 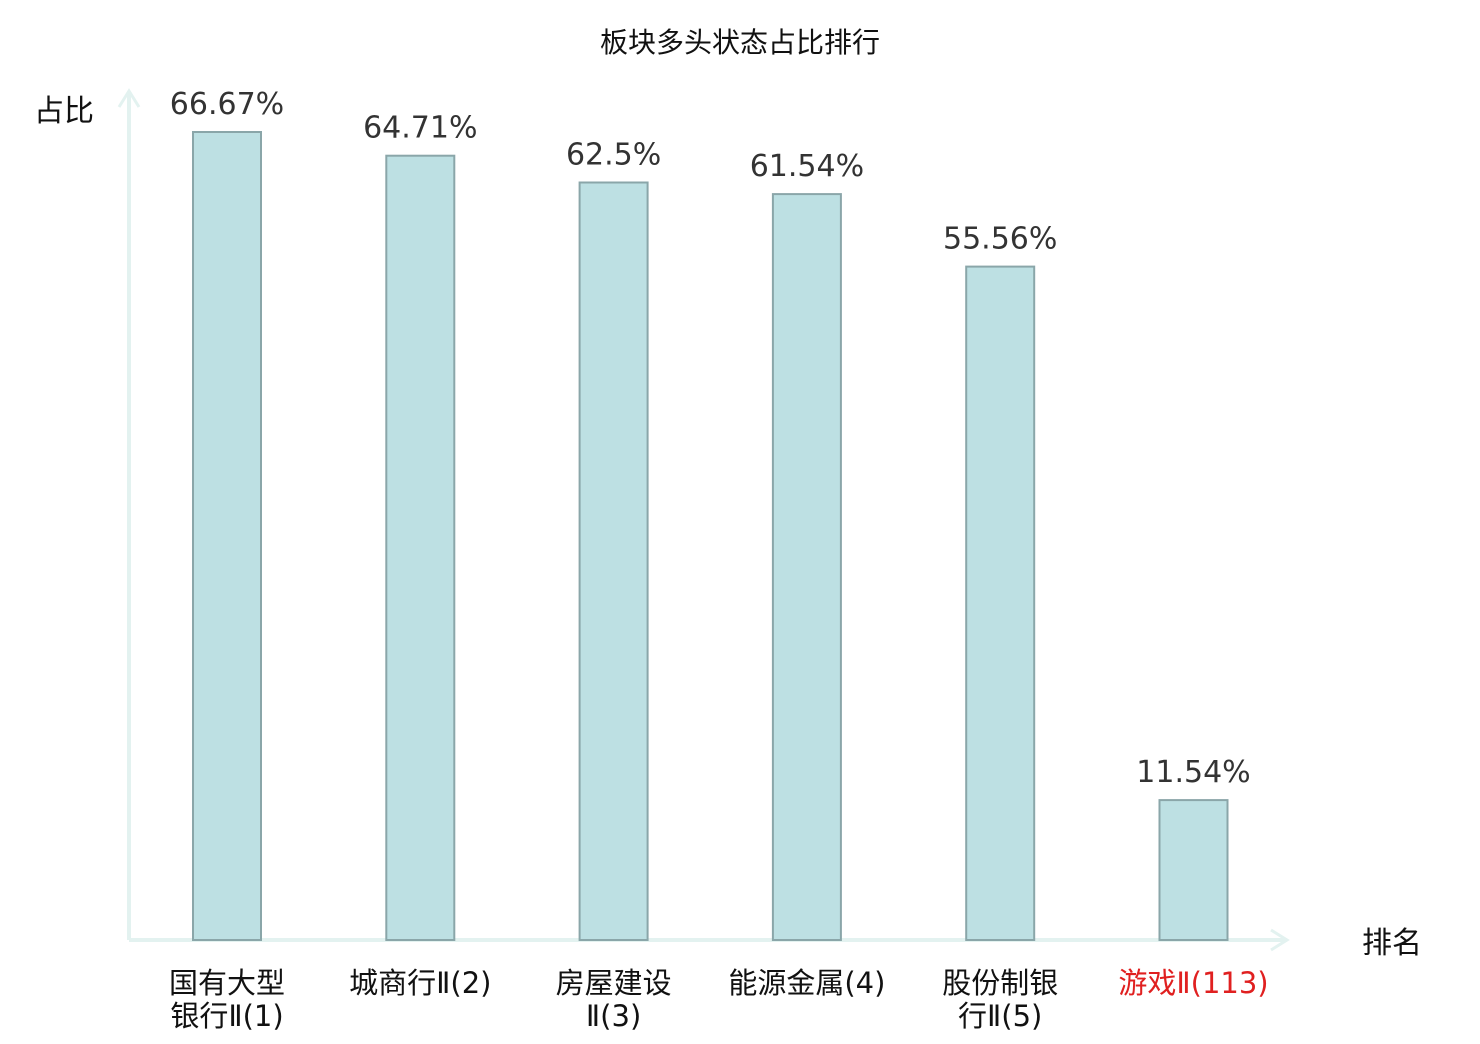 I want to click on category-label-2: 城商行Ⅱ(2), so click(x=420, y=983).